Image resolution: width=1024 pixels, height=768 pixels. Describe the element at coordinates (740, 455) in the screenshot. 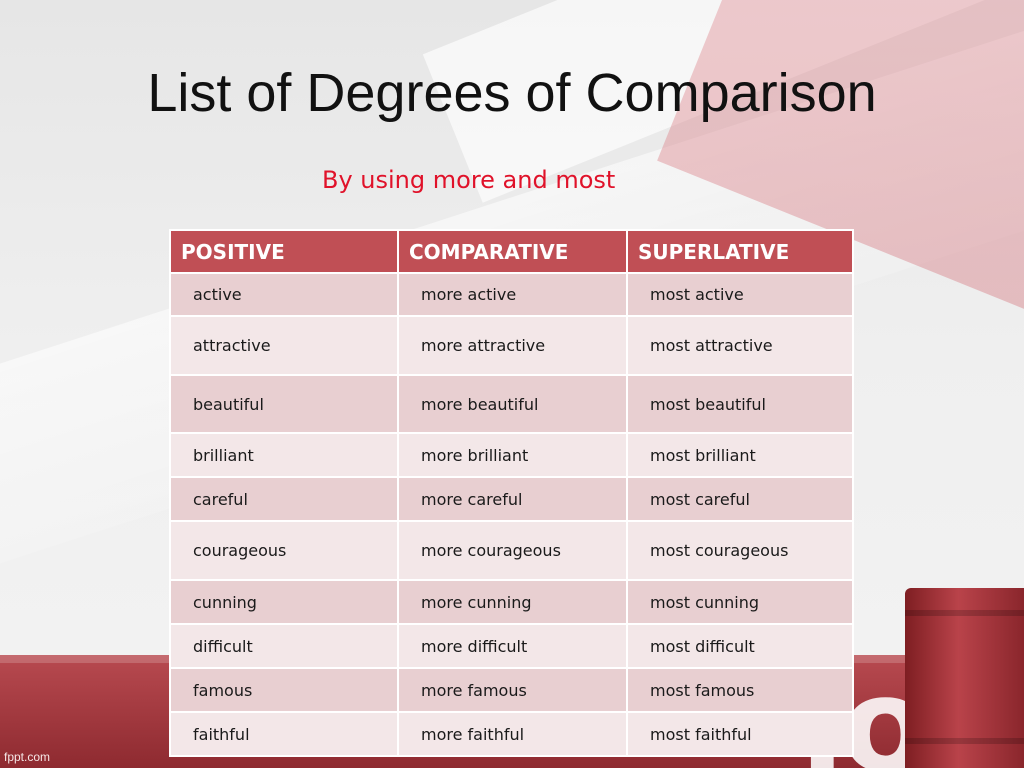

I see `cell-superlative: most brilliant` at that location.